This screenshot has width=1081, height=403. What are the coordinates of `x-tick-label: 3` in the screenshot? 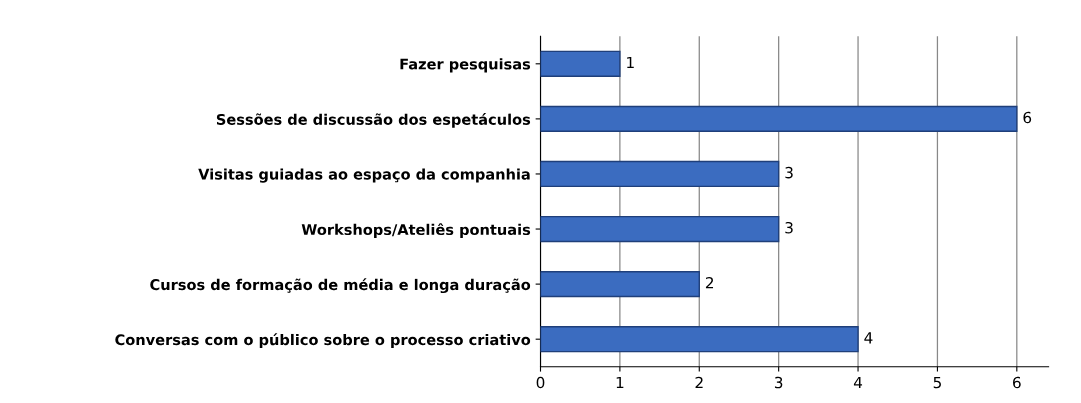 It's located at (778, 382).